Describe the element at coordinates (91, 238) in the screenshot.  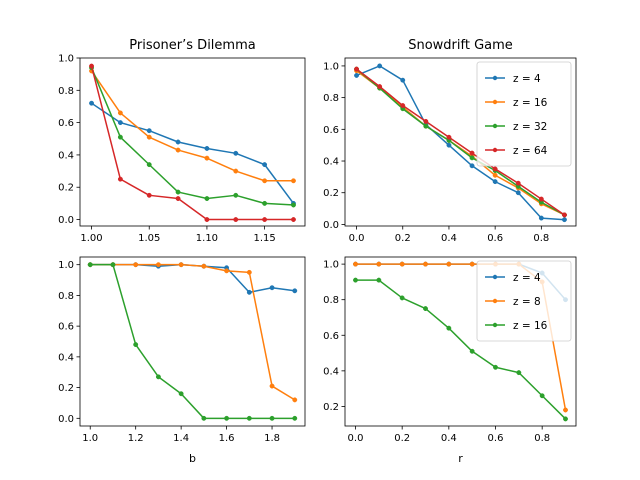
I see `x-tick-label: 1.00` at that location.